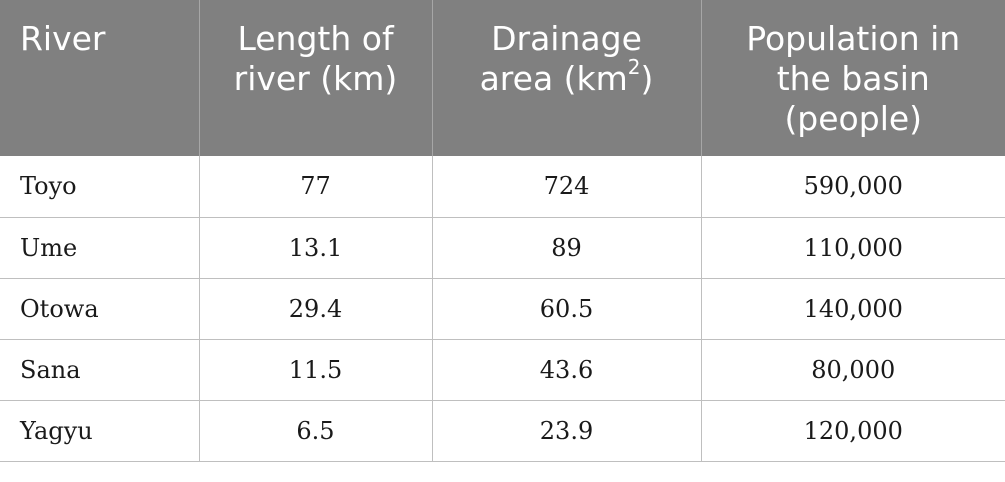 This screenshot has width=1005, height=482. I want to click on table-row: Toyo 77 724 590,000, so click(502, 187).